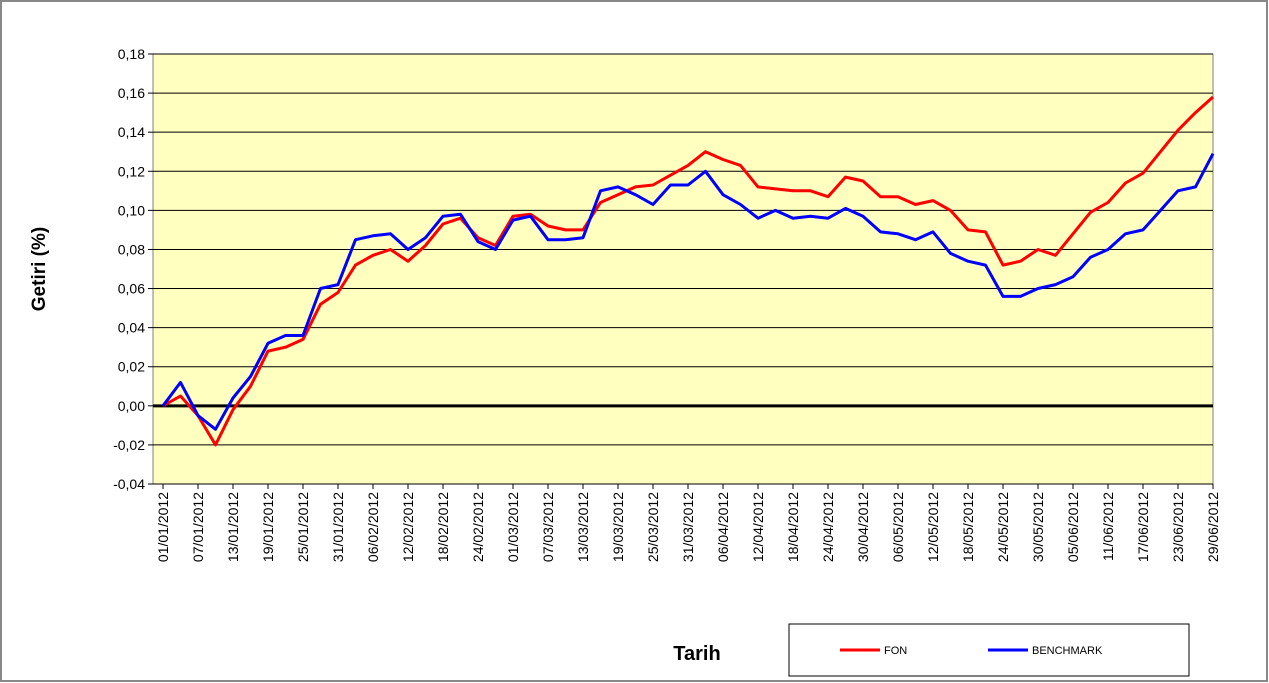  Describe the element at coordinates (898, 527) in the screenshot. I see `x-tick-label: 06/05/2012` at that location.